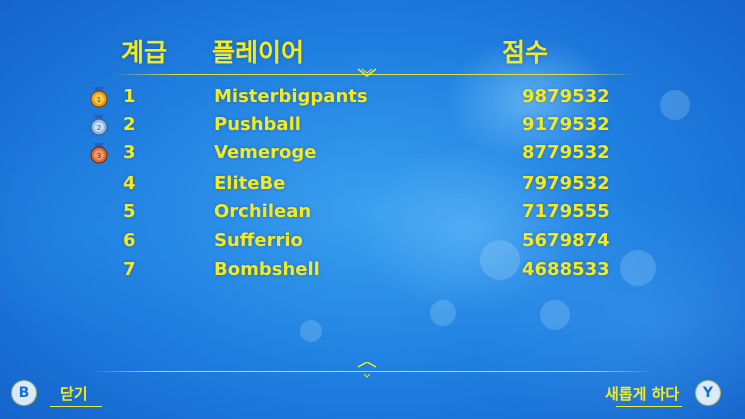 This screenshot has height=419, width=745. What do you see at coordinates (566, 269) in the screenshot?
I see `score-cell: 4688533` at bounding box center [566, 269].